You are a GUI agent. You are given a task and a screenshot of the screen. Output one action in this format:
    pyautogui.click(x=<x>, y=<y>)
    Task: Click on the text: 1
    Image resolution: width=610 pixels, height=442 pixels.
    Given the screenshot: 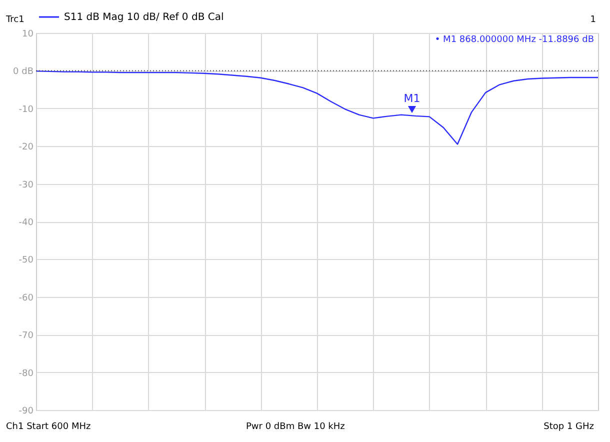 What is the action you would take?
    pyautogui.click(x=593, y=20)
    